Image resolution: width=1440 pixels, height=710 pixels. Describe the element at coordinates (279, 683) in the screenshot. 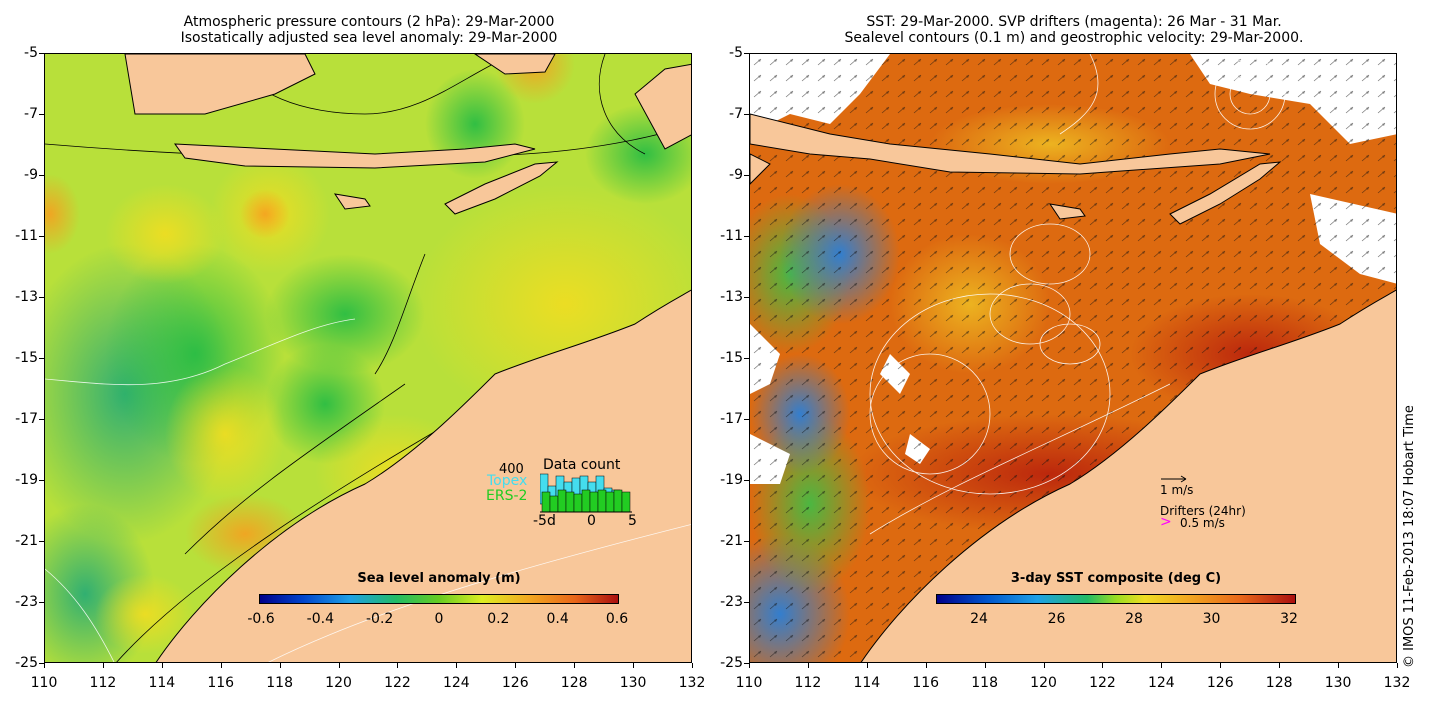

I see `left-x-tick-label: 118` at that location.